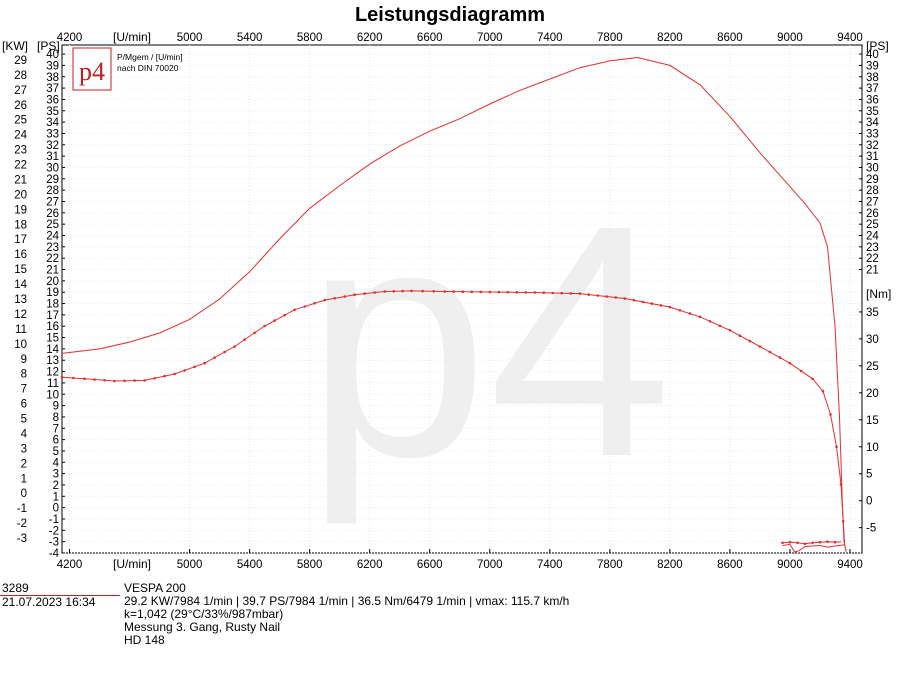 This screenshot has height=675, width=900. Describe the element at coordinates (52, 180) in the screenshot. I see `ps-tick-label: 29` at that location.